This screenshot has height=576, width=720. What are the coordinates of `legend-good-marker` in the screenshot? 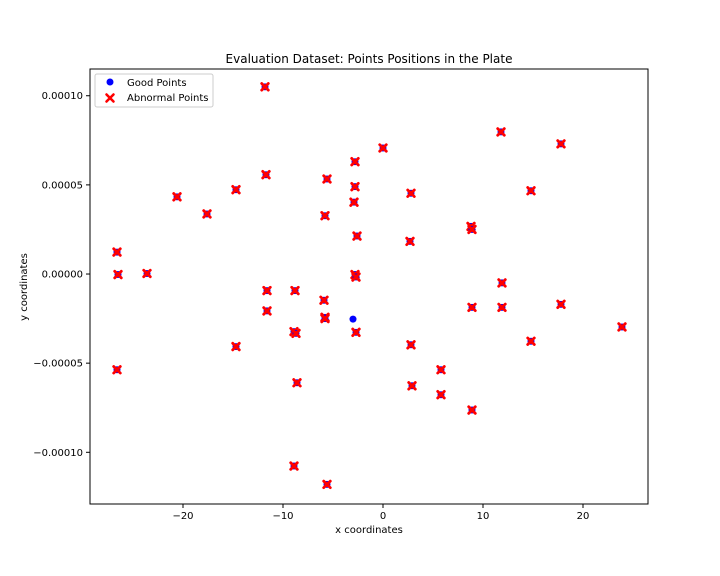 It's located at (110, 82).